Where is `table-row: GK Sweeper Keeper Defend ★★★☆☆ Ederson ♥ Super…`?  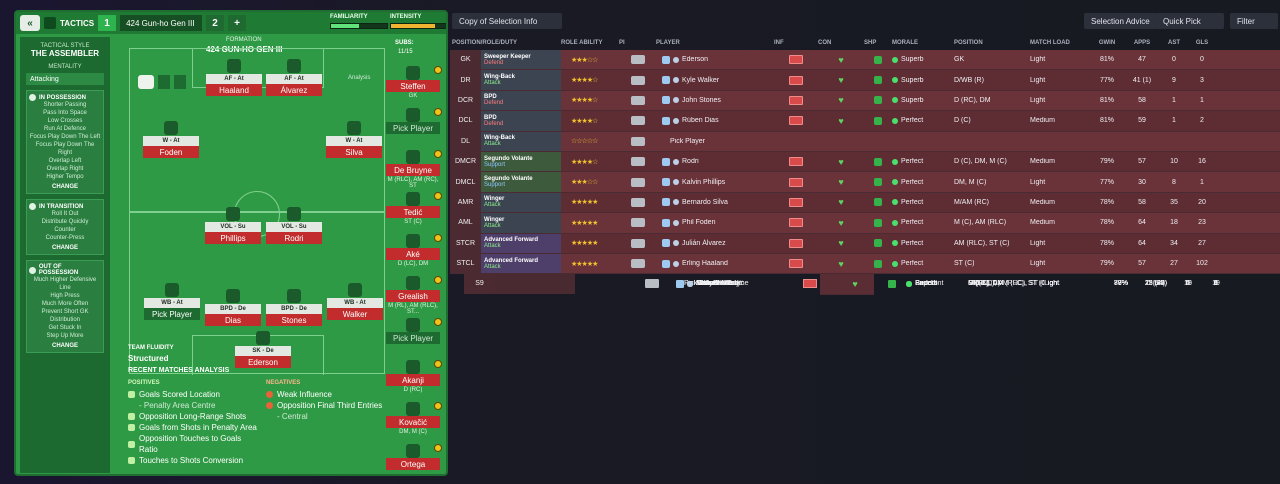
table-row: GK Sweeper Keeper Defend ★★★☆☆ Ederson ♥ Super… is located at coordinates (865, 60).